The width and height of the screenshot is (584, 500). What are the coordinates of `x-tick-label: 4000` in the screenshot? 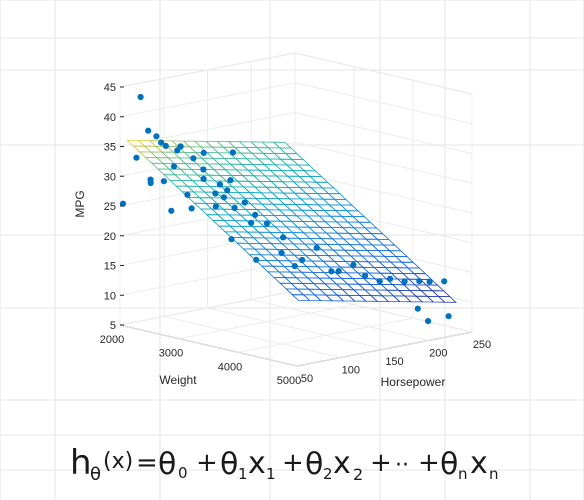 It's located at (230, 367).